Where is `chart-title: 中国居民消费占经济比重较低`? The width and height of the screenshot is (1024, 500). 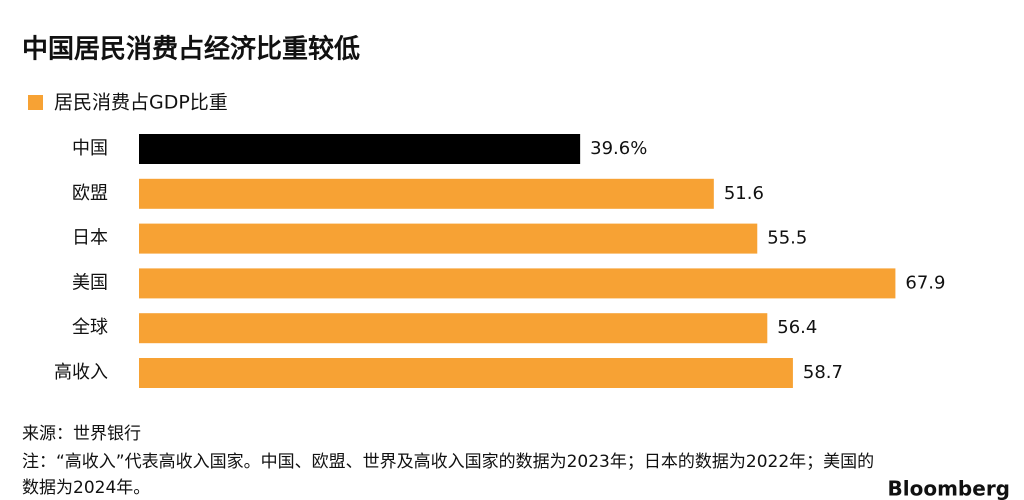 chart-title: 中国居民消费占经济比重较低 is located at coordinates (191, 49).